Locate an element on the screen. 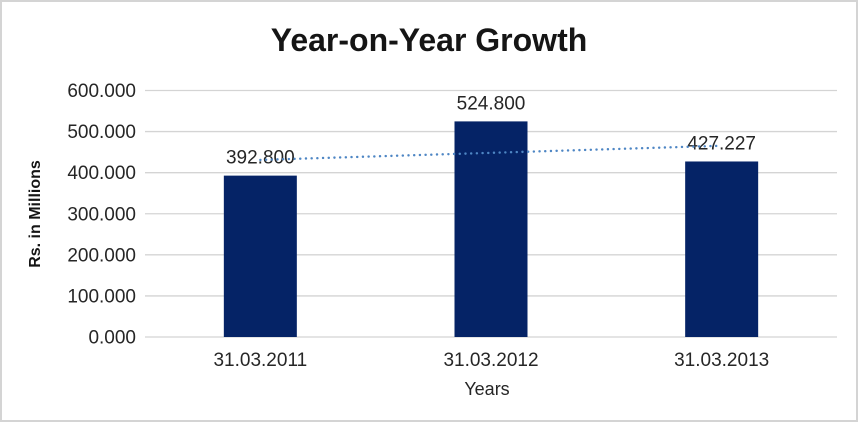 The image size is (858, 422). y-tick-label: 0.000 is located at coordinates (112, 338).